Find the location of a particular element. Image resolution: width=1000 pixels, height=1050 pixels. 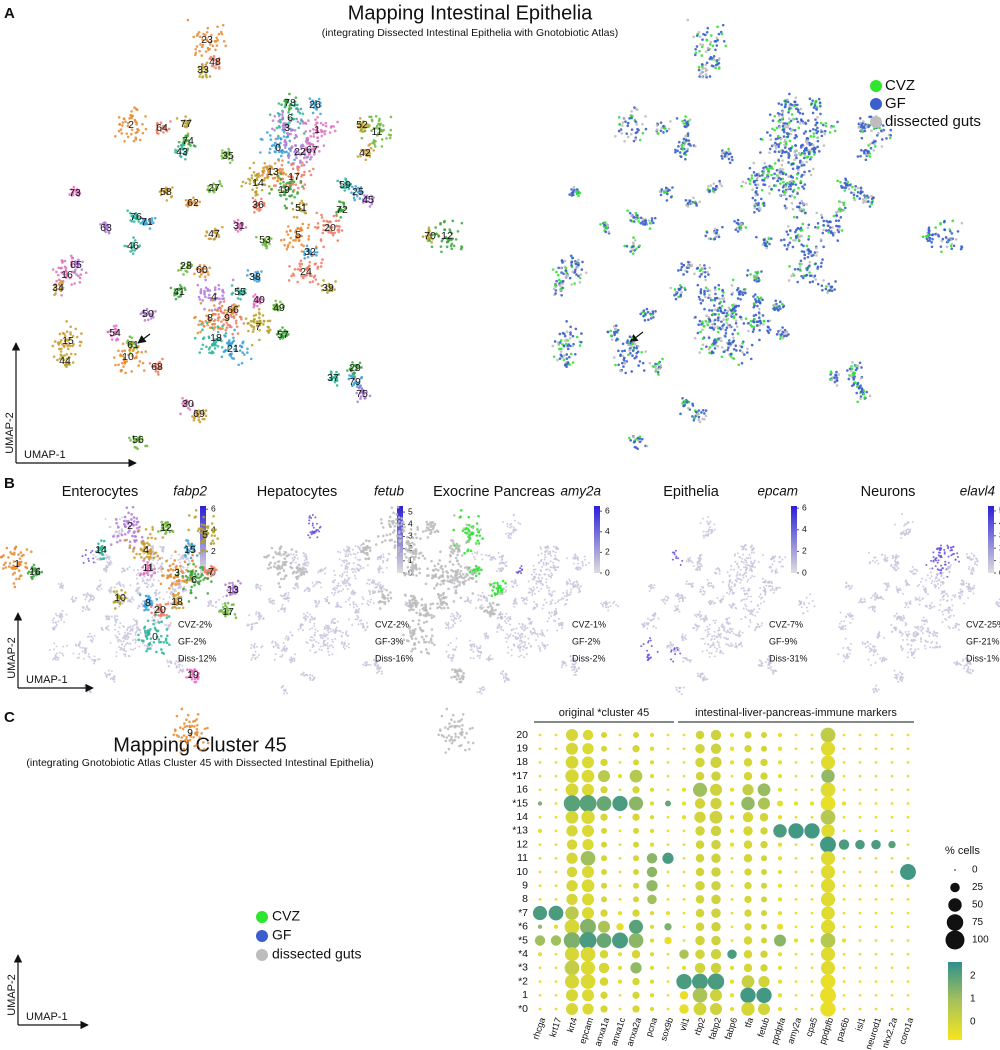

cluster-label: 64 is located at coordinates (162, 128).